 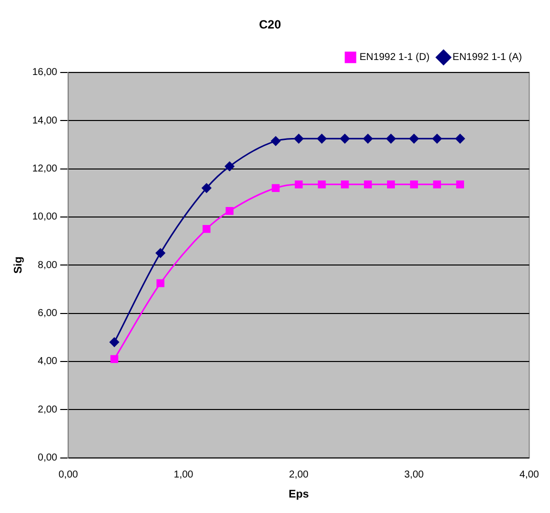 I want to click on y-tick-label: 16,00, so click(x=45, y=72).